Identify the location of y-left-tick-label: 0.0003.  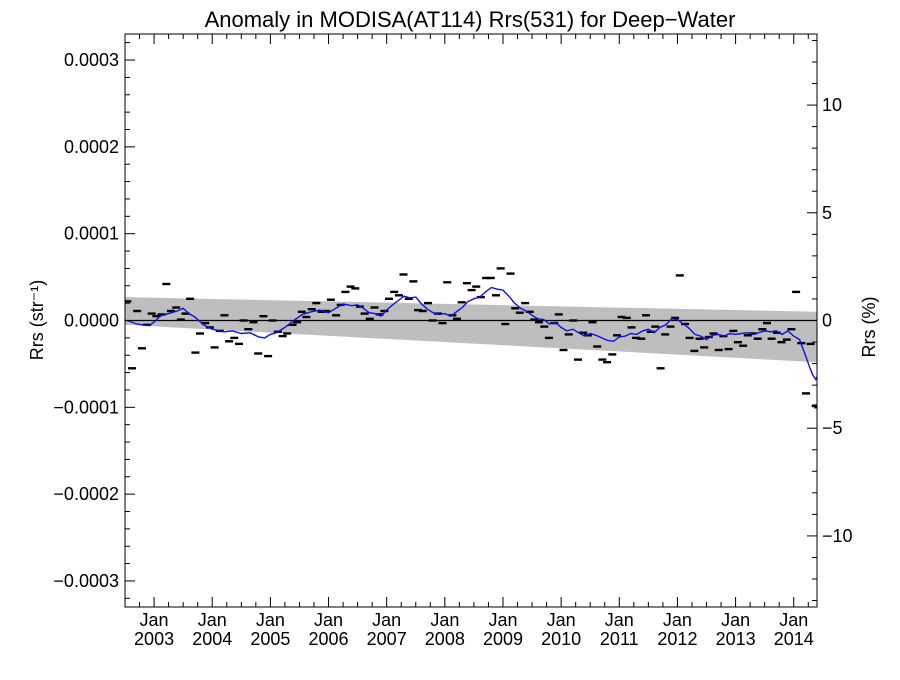
(91, 60).